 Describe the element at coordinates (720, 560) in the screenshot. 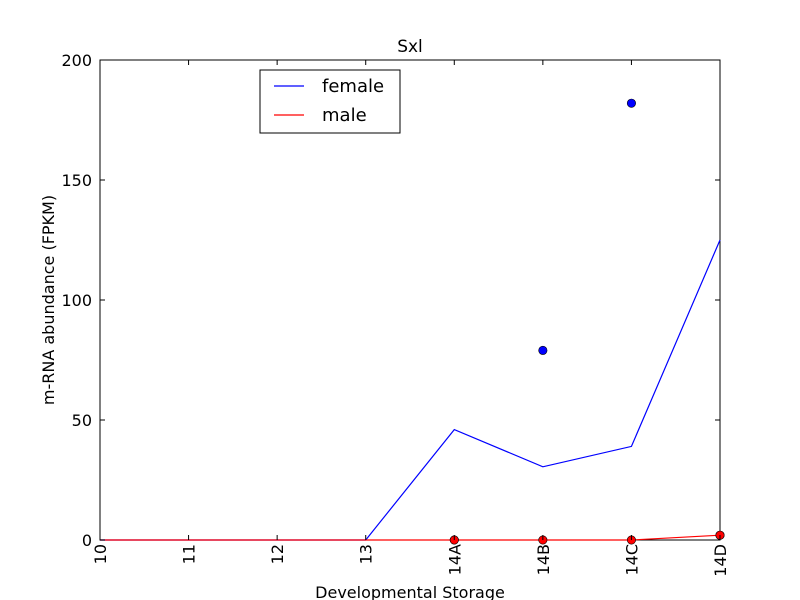

I see `x-tick-label: 14D` at that location.